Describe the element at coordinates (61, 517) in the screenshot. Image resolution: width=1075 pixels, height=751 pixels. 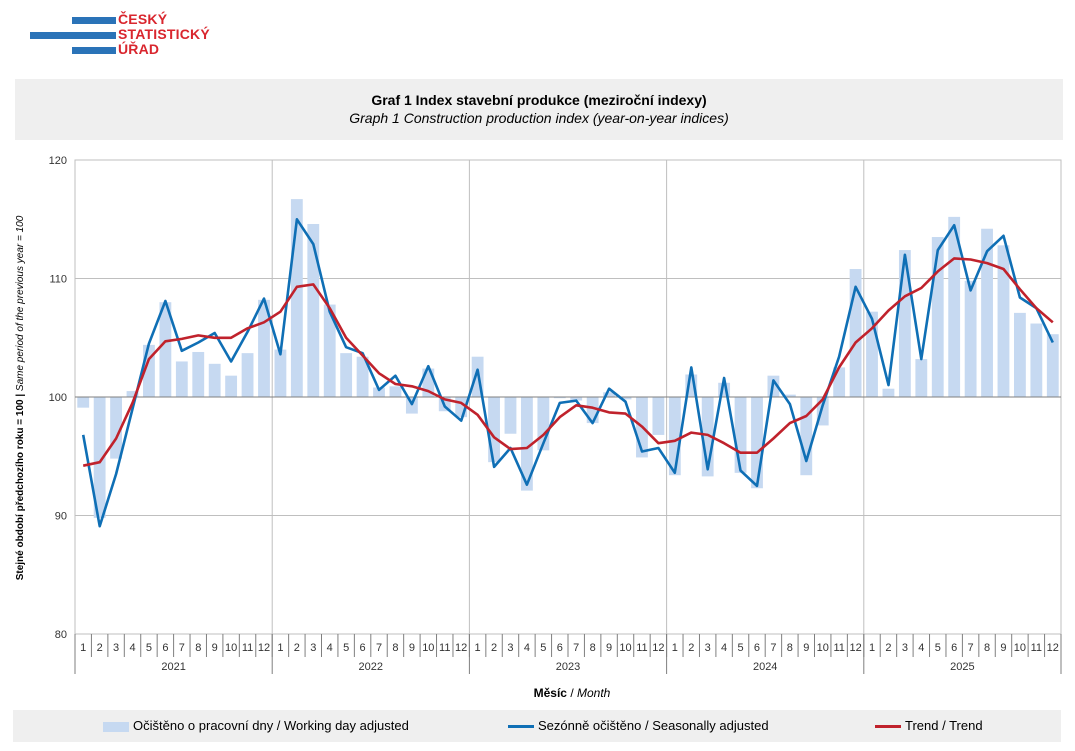
I see `y-tick-label: 90` at that location.